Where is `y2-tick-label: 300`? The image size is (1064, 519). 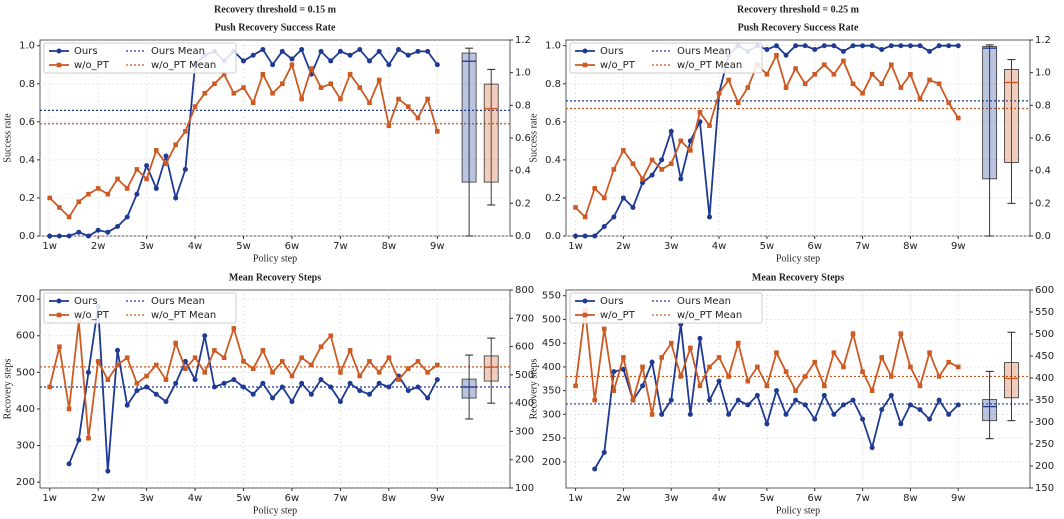 y2-tick-label: 300 is located at coordinates (524, 431).